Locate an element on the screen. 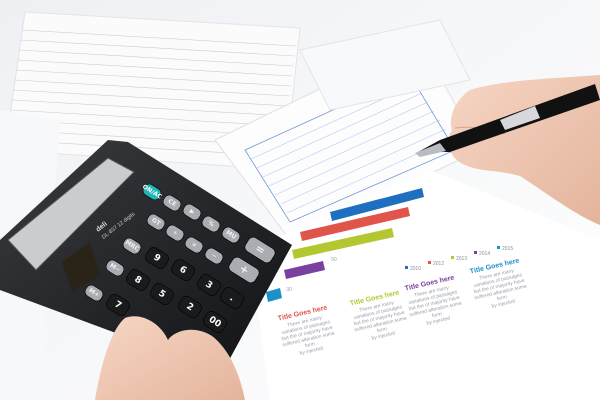 Image resolution: width=600 pixels, height=400 pixels. legend-label: 2013 is located at coordinates (461, 259).